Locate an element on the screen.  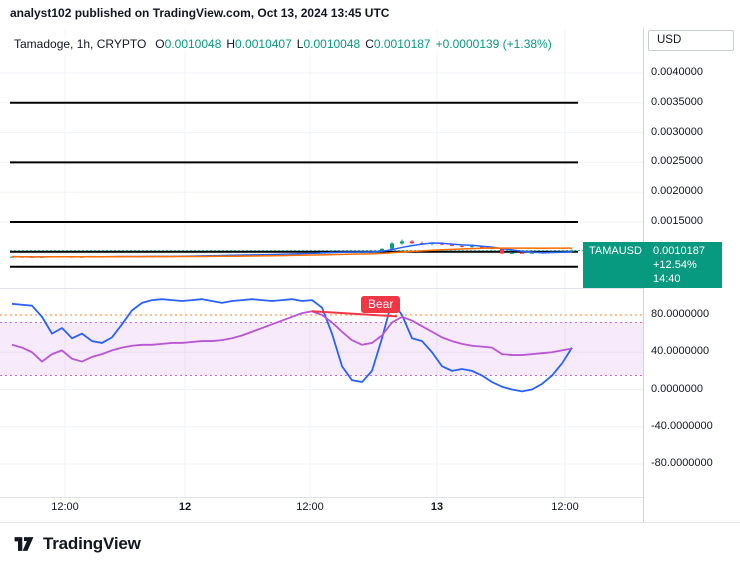
price-tick-label: 0.0015000 is located at coordinates (677, 221).